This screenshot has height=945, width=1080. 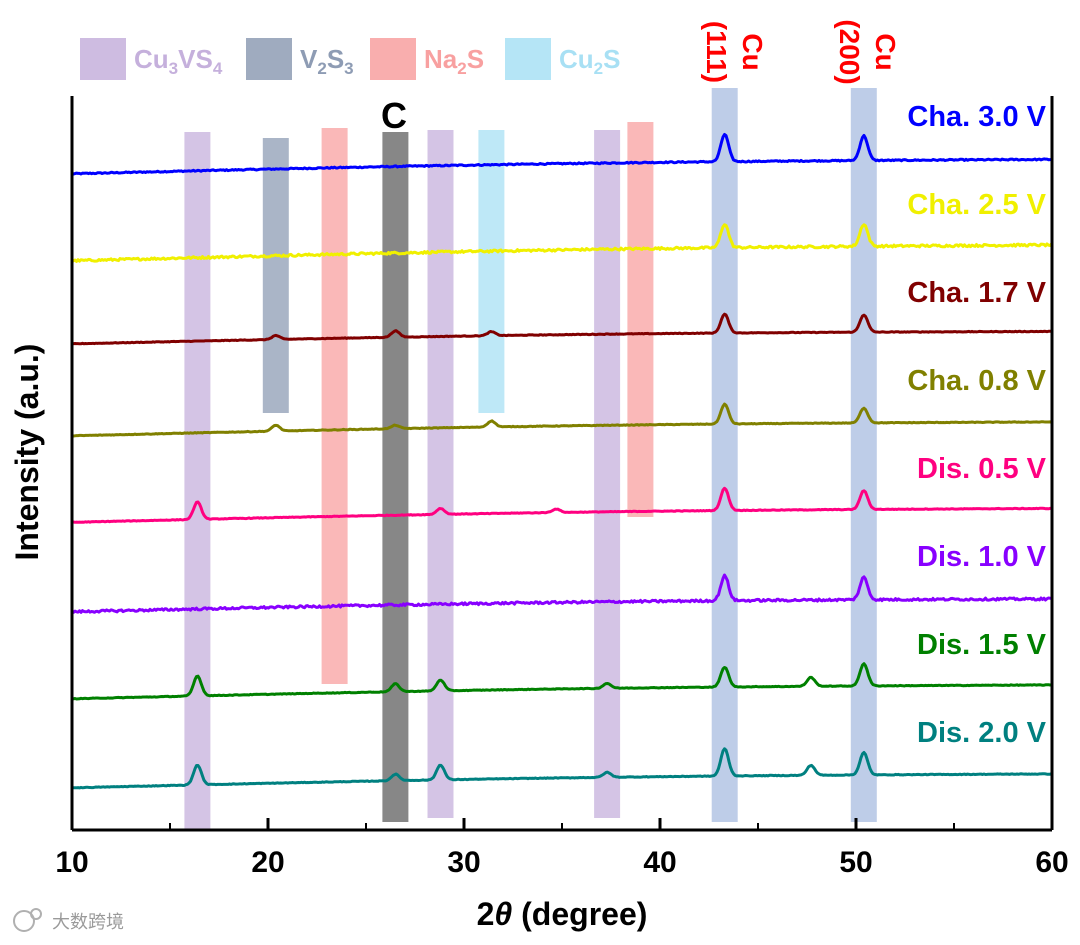 What do you see at coordinates (885, 51) in the screenshot?
I see `cu200-element-label: Cu` at bounding box center [885, 51].